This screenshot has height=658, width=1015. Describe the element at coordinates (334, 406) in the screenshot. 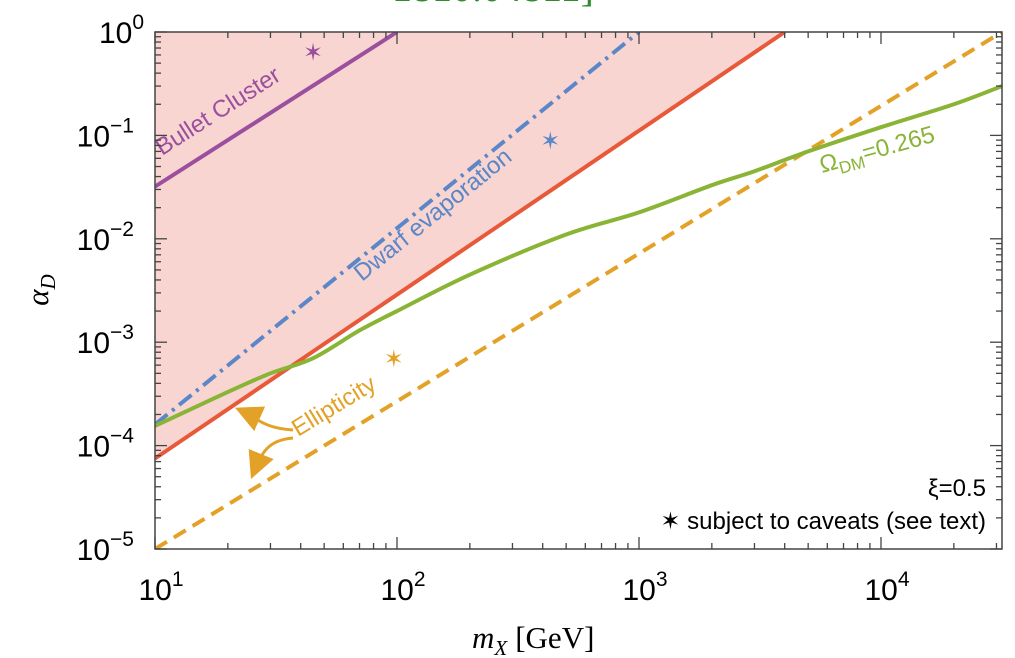

I see `ellipticity-label: Ellipticity` at that location.